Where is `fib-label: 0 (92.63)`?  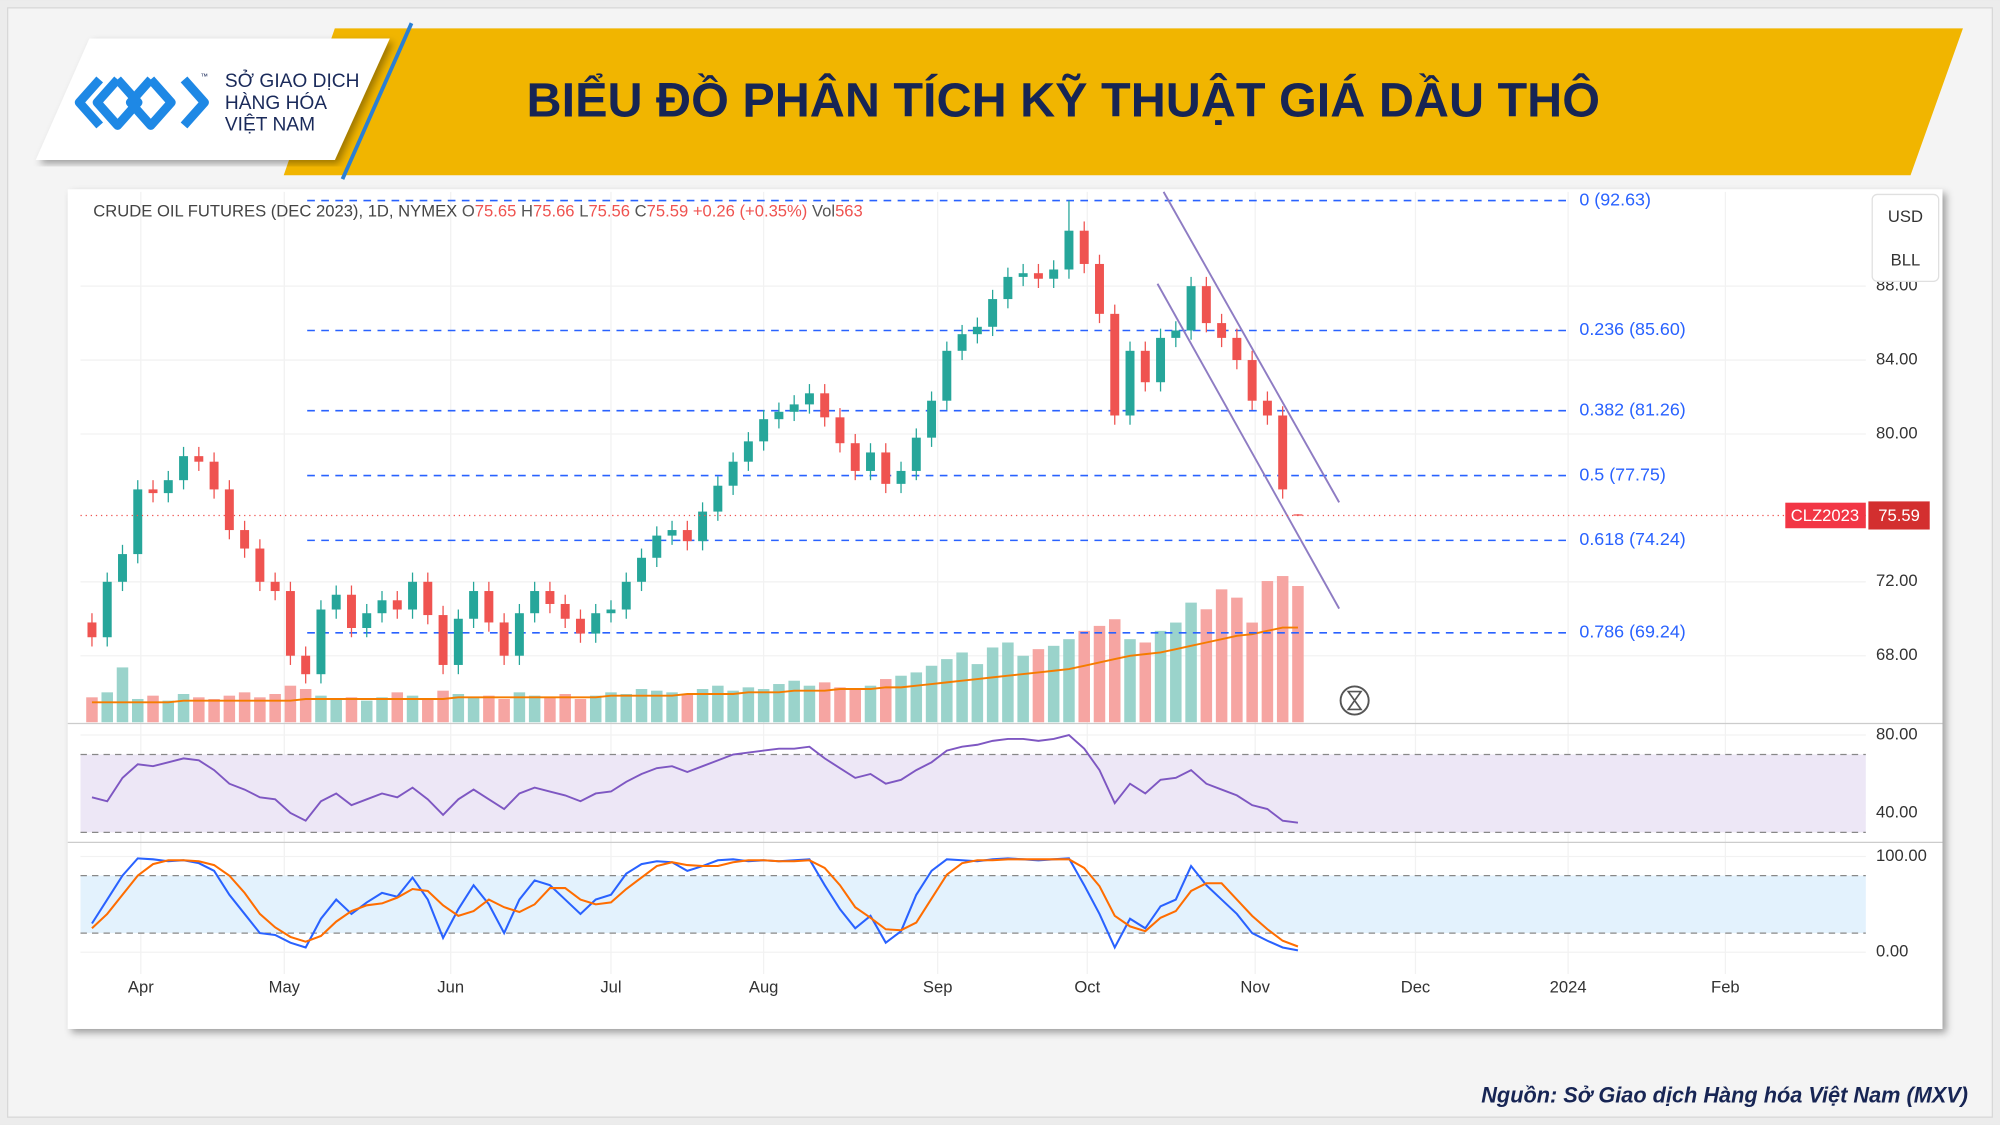 fib-label: 0 (92.63) is located at coordinates (1615, 199).